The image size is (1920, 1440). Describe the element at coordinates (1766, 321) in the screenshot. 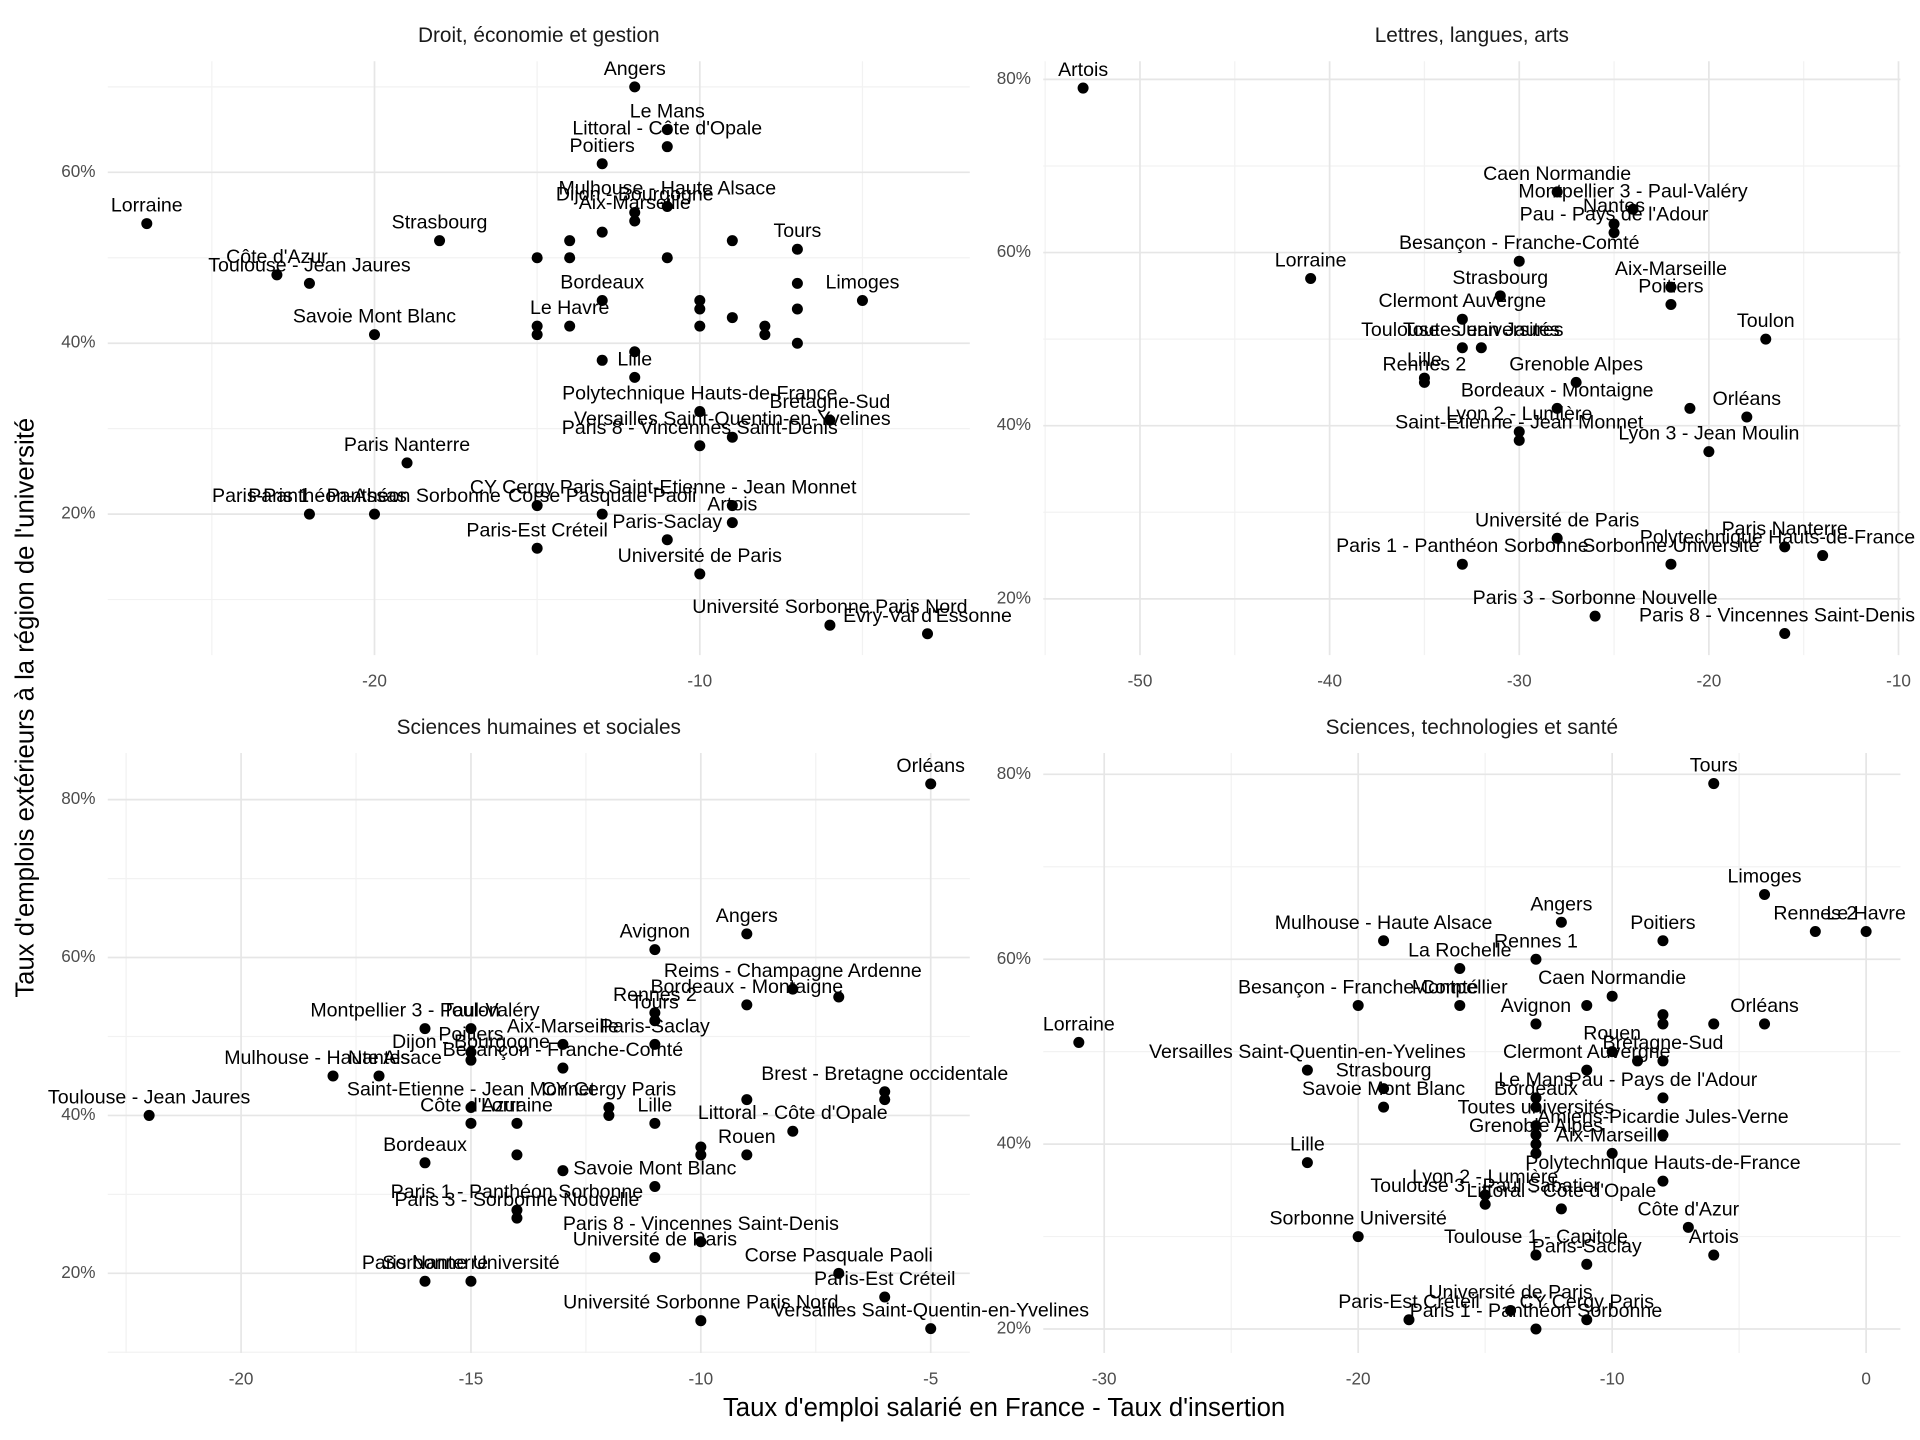

I see `point-label: Toulon` at that location.